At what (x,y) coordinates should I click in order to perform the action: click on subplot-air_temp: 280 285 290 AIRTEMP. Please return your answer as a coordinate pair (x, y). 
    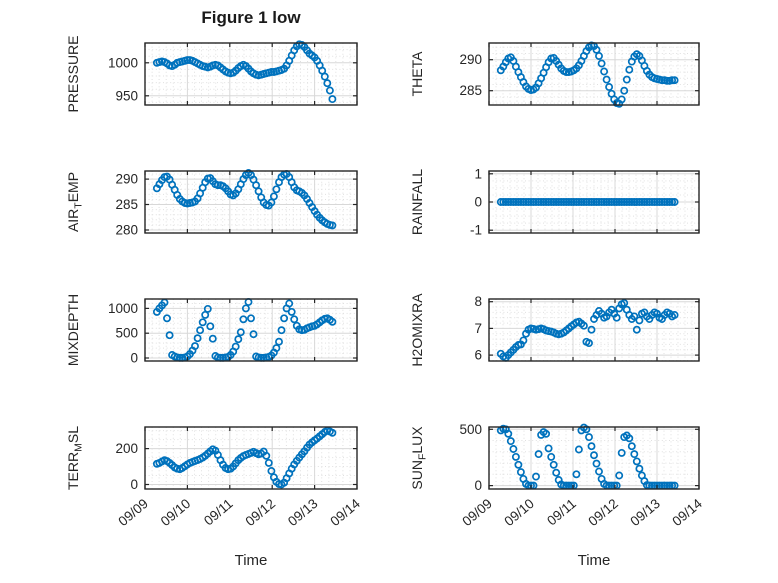
    Looking at the image, I should click on (211, 203).